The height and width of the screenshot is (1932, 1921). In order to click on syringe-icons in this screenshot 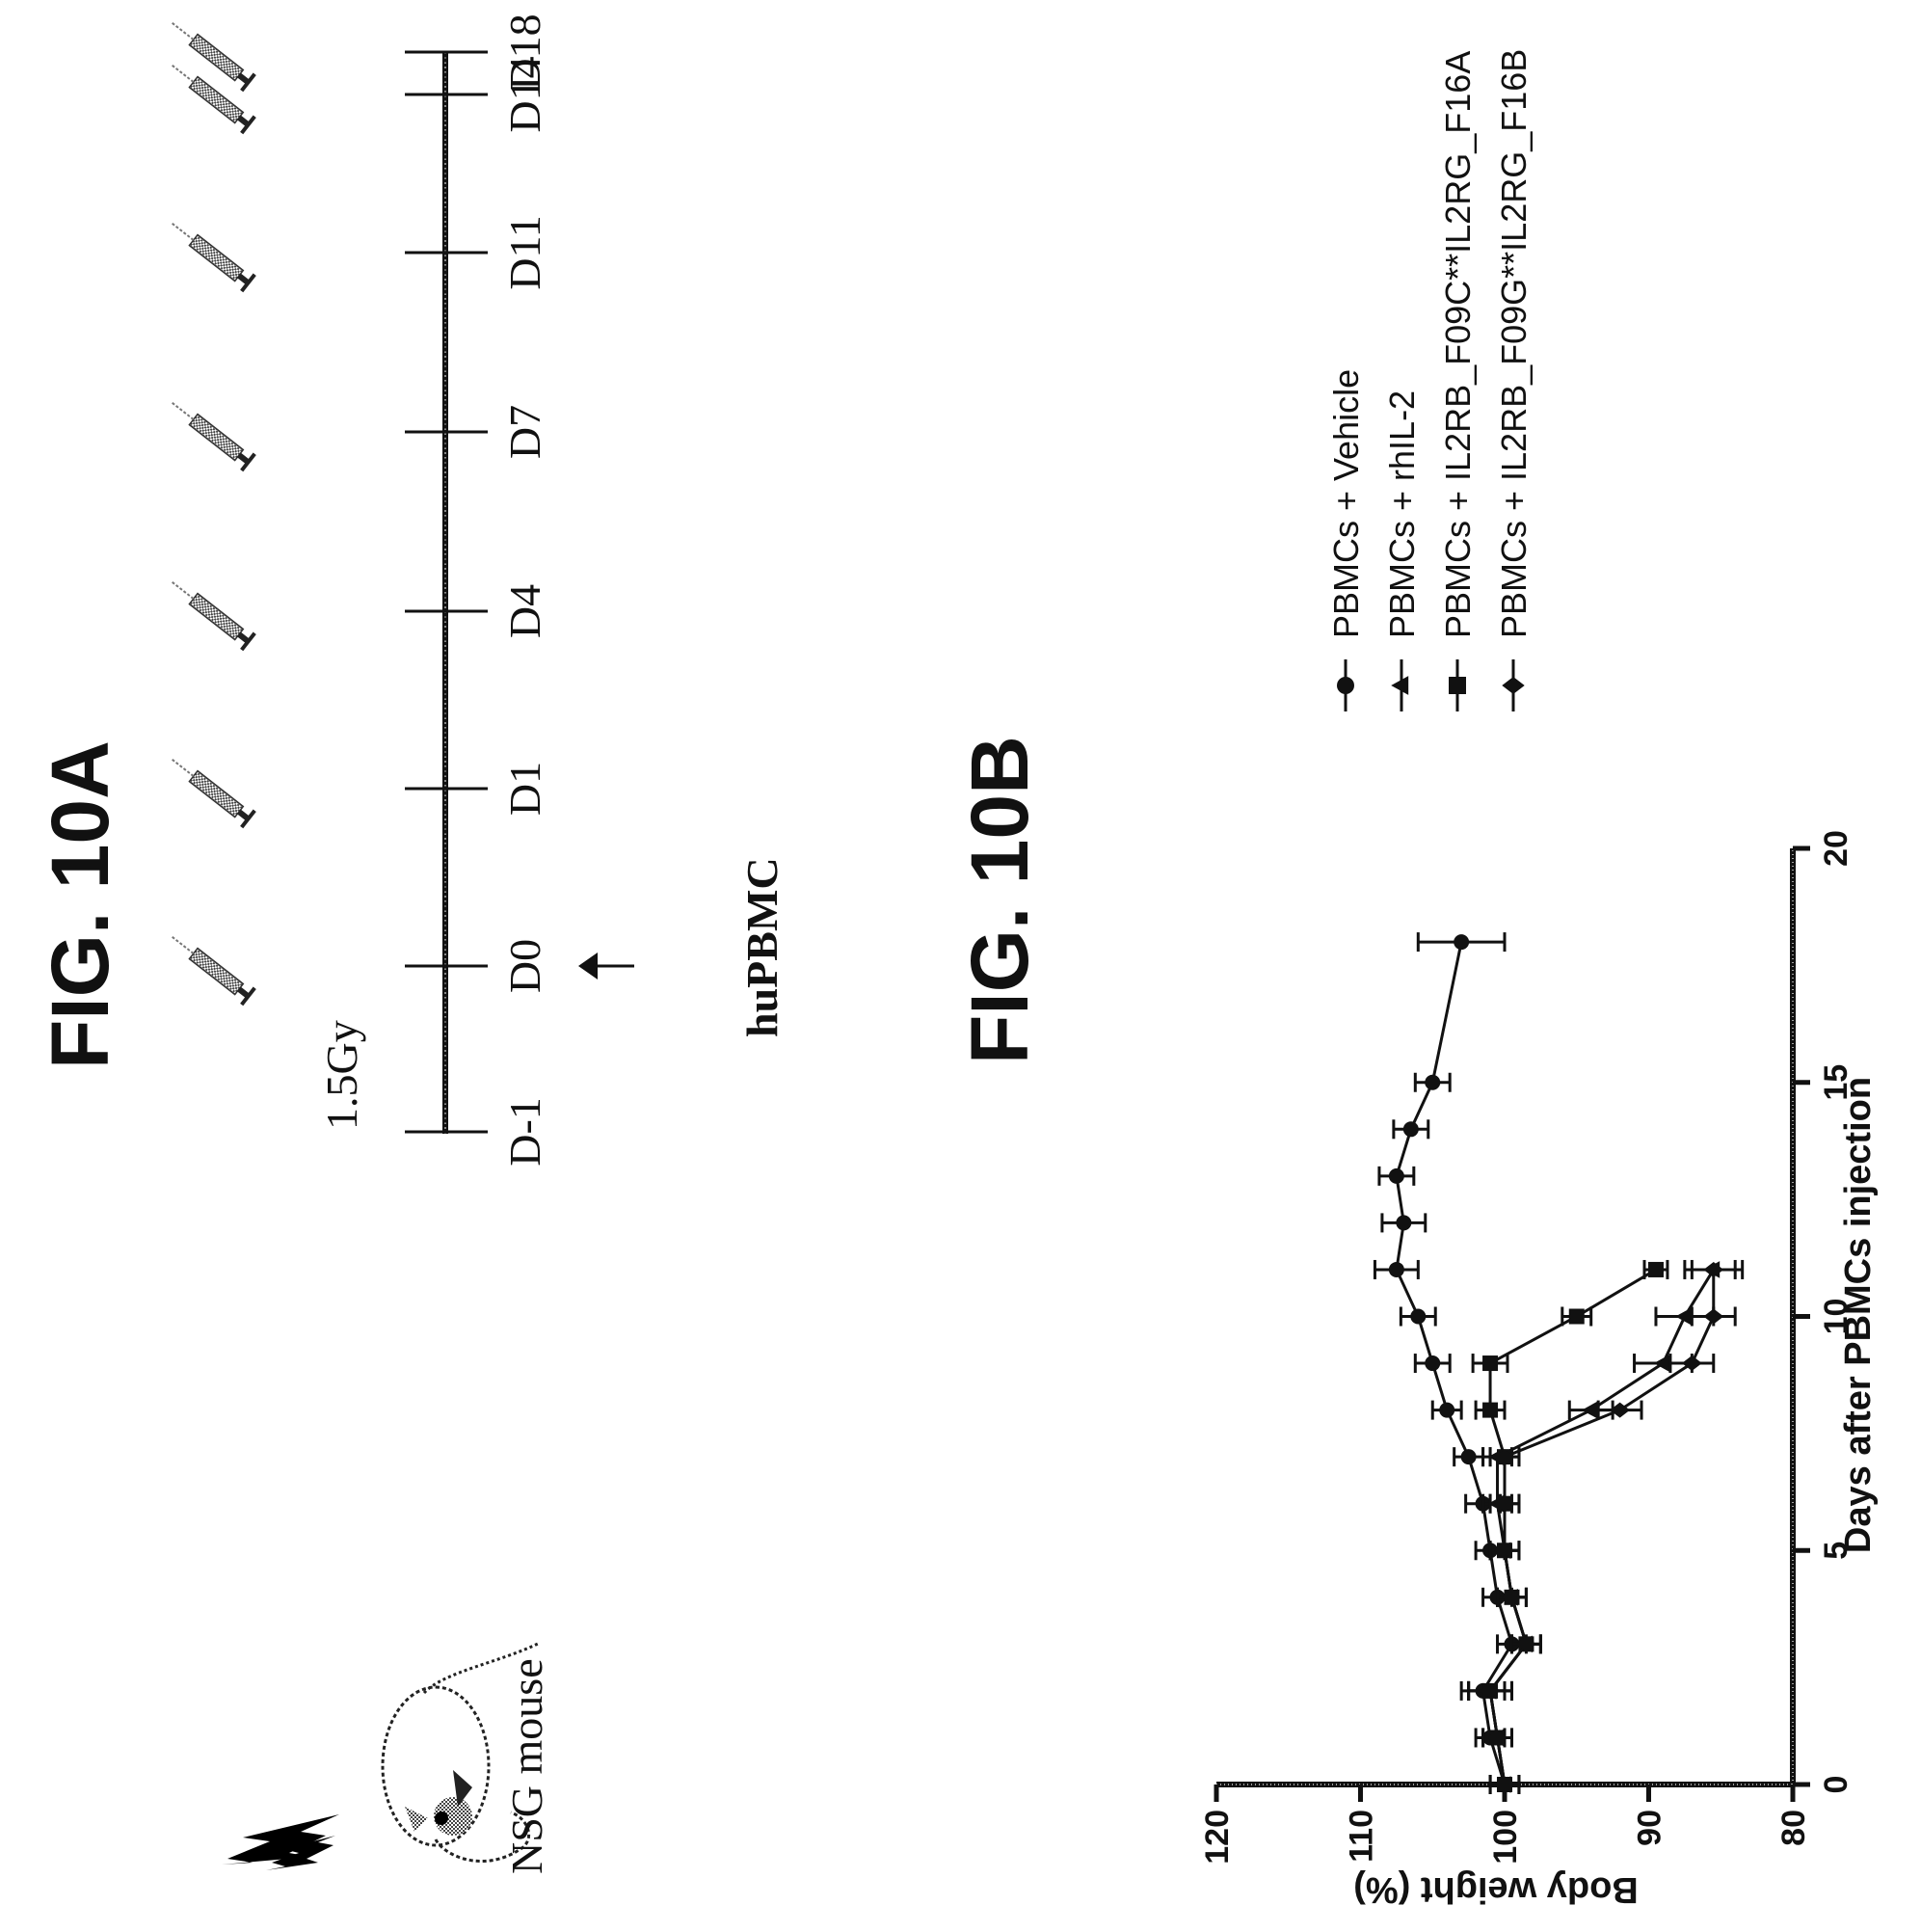, I will do `click(214, 514)`.